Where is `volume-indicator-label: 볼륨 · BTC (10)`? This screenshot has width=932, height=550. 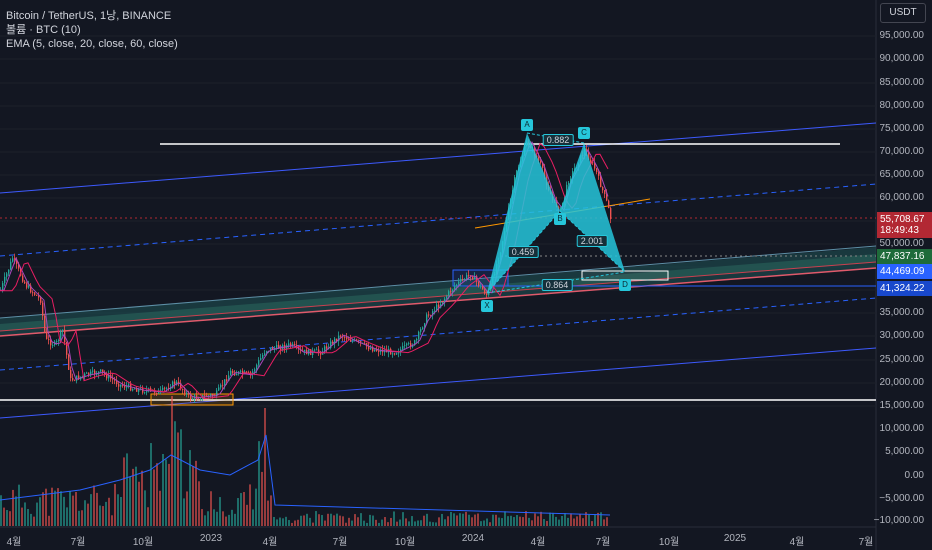
volume-indicator-label: 볼륨 · BTC (10) is located at coordinates (43, 30).